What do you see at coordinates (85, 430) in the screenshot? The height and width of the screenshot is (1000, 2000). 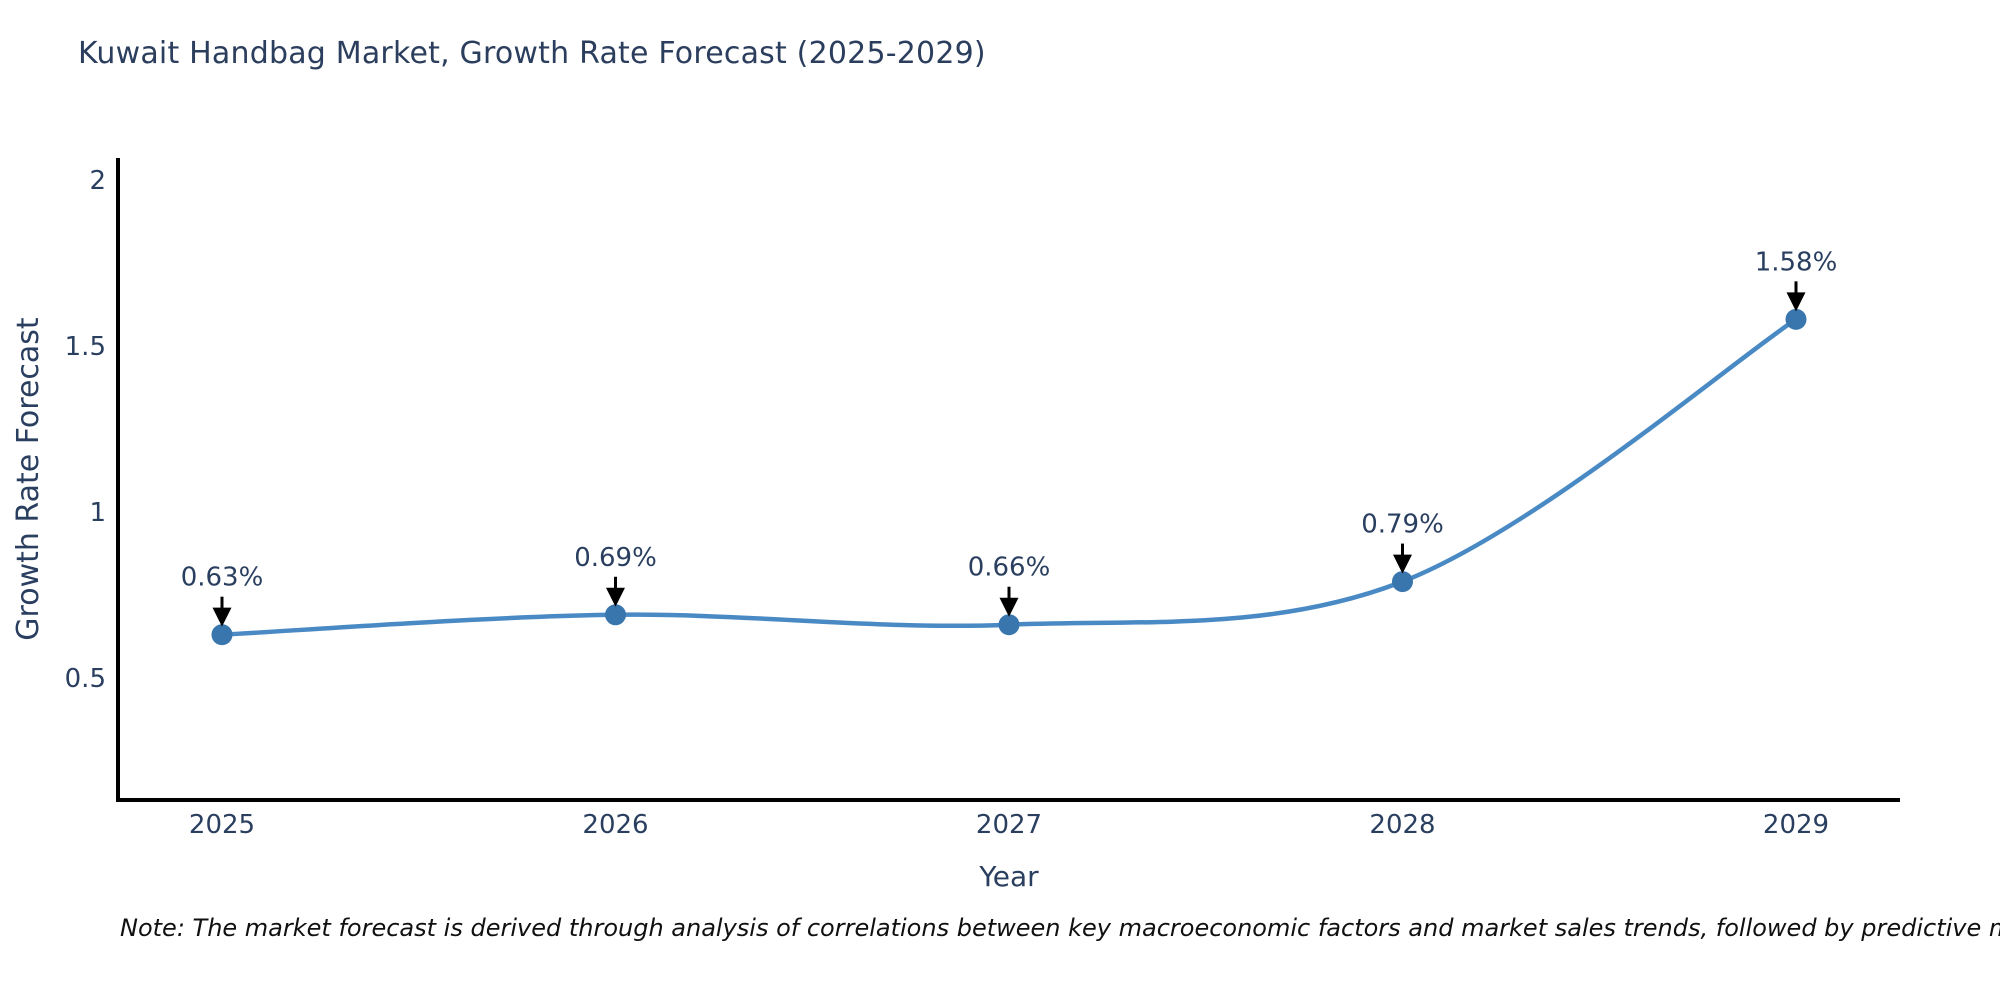 I see `y-axis-ticks: 0.5 1 1.5 2` at bounding box center [85, 430].